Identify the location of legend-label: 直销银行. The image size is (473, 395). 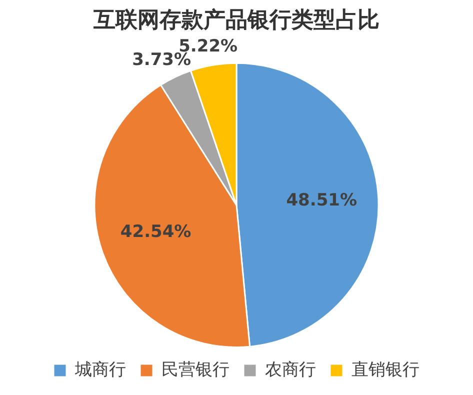
(386, 370).